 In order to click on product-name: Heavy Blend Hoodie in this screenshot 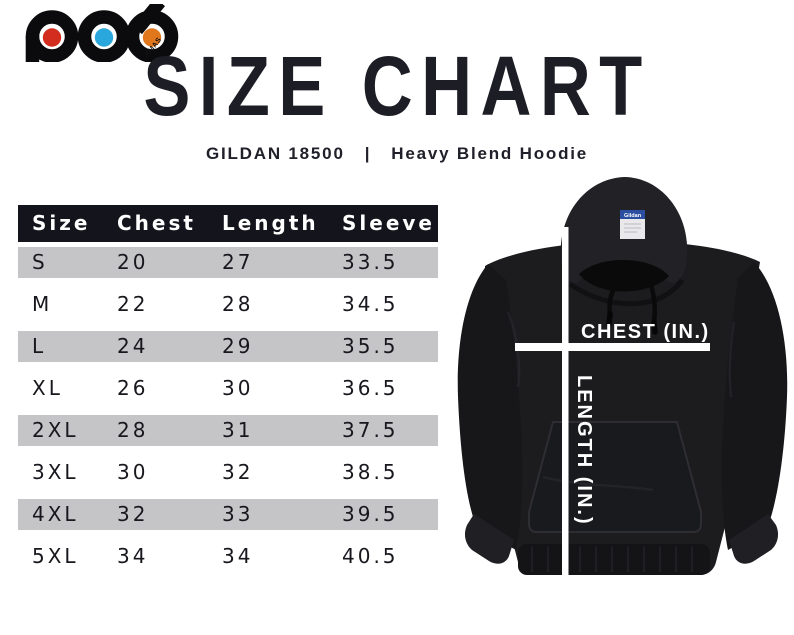, I will do `click(490, 153)`.